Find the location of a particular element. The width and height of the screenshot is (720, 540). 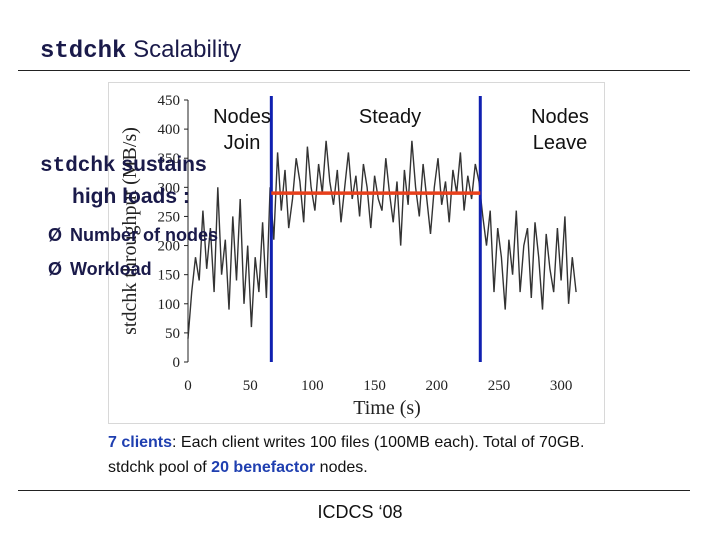

y-tick-label: 200 is located at coordinates (169, 247).